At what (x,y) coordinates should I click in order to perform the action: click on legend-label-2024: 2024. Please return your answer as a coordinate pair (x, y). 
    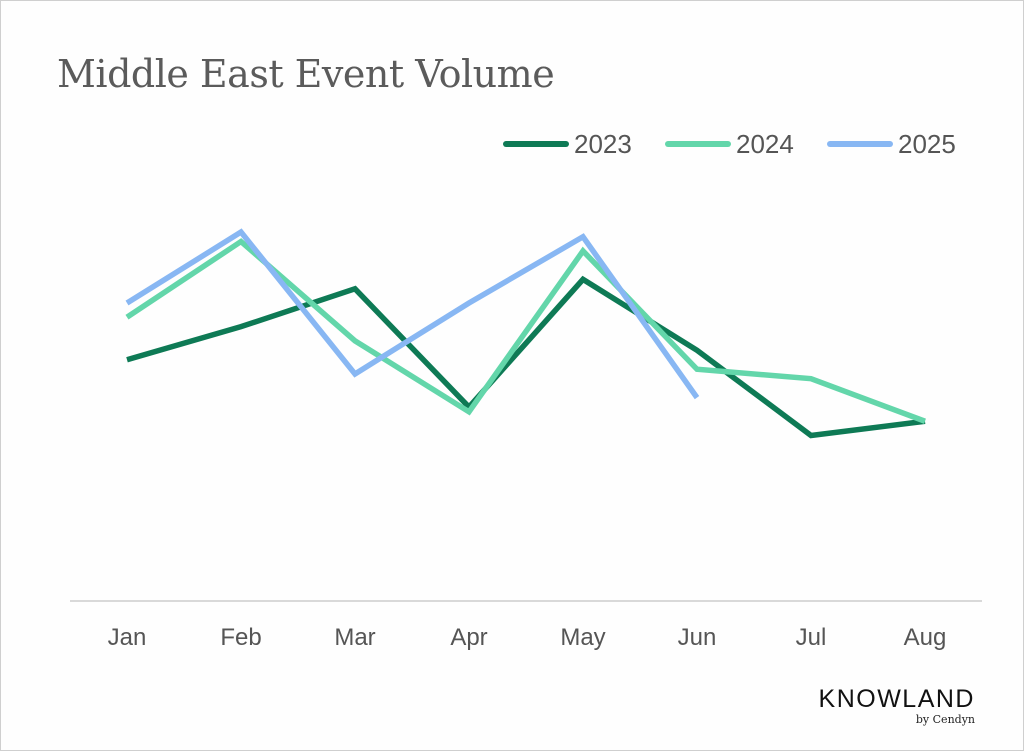
    Looking at the image, I should click on (765, 144).